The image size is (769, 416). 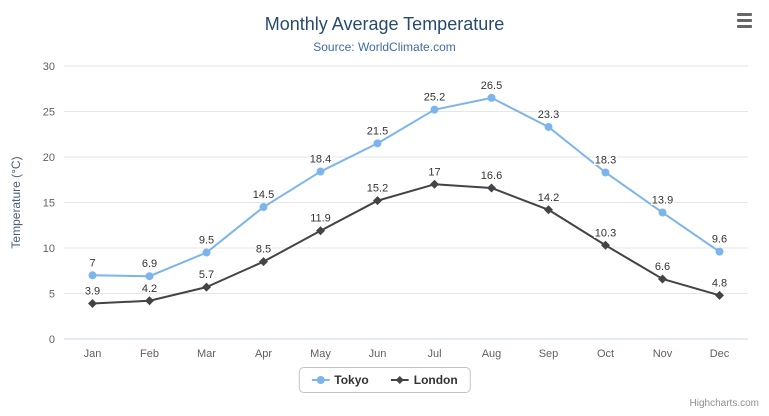 What do you see at coordinates (720, 354) in the screenshot?
I see `x-axis-label: Dec` at bounding box center [720, 354].